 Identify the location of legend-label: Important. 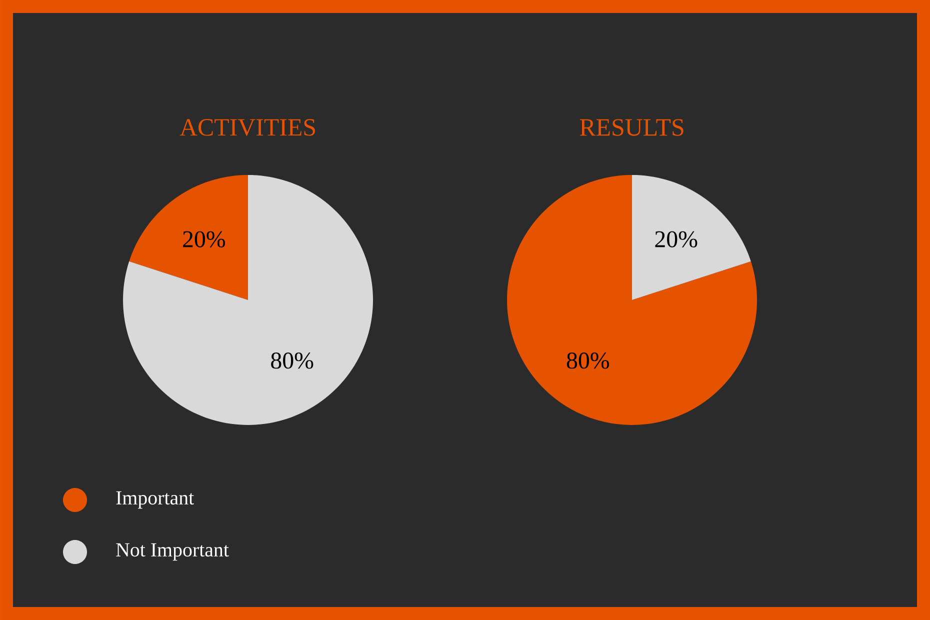
(155, 500).